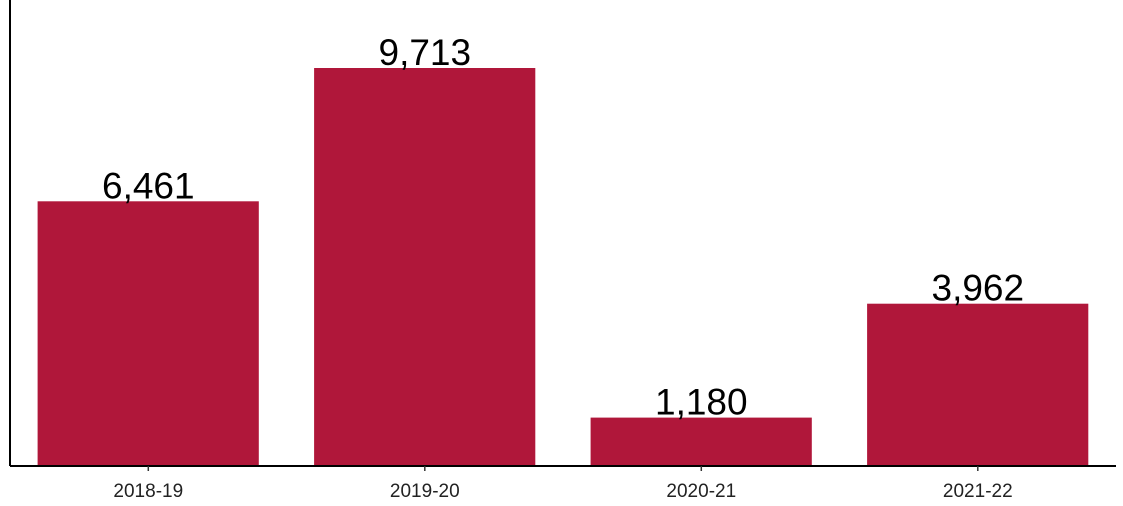 Image resolution: width=1123 pixels, height=506 pixels. Describe the element at coordinates (425, 52) in the screenshot. I see `data-label-2019-20: 9,713` at that location.